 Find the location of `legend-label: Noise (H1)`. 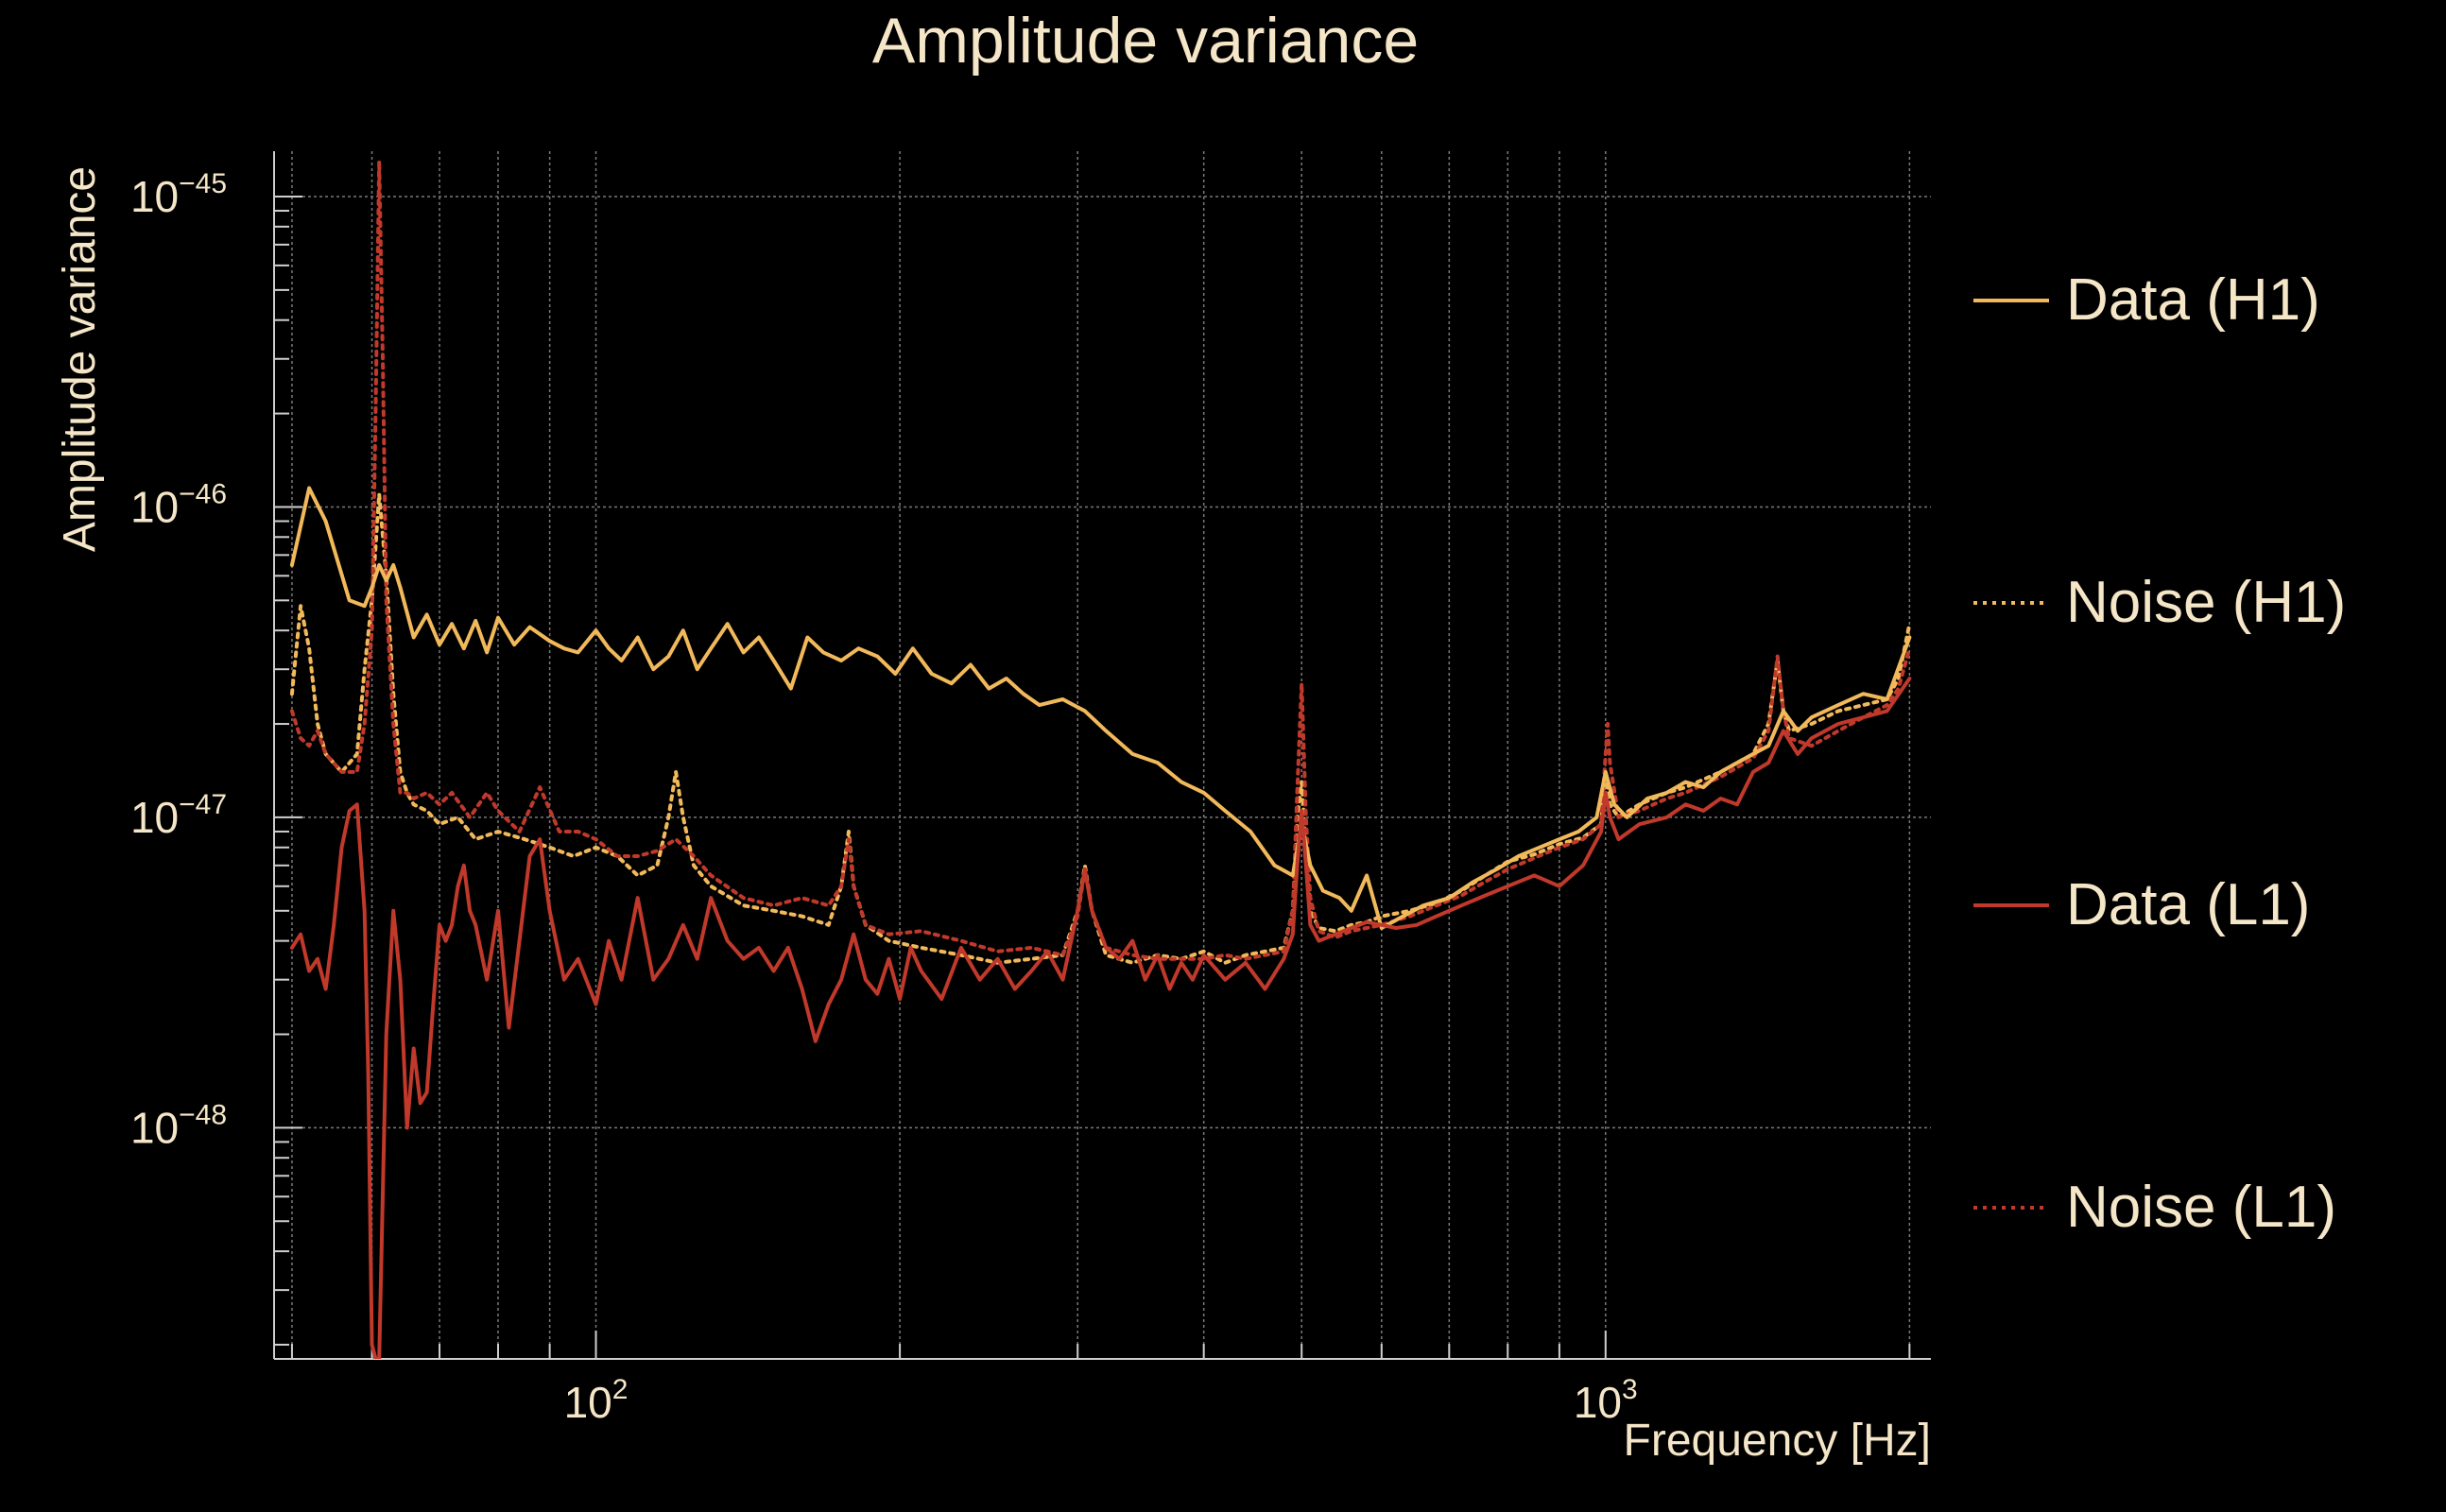

legend-label: Noise (H1) is located at coordinates (2206, 602).